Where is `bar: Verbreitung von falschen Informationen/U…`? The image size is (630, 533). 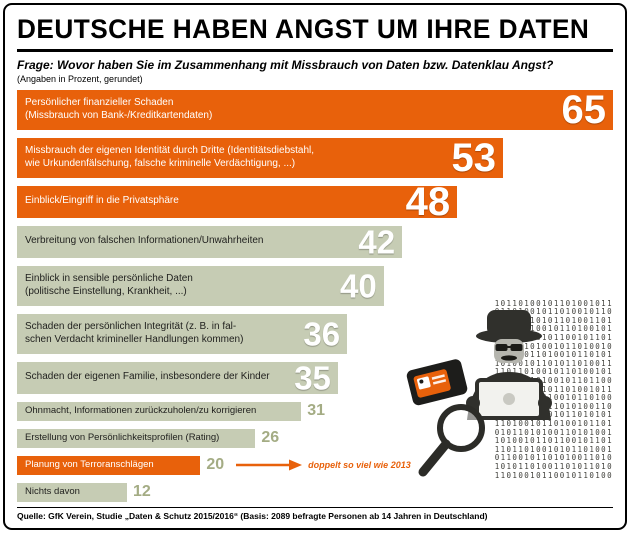
bar: Verbreitung von falschen Informationen/U… is located at coordinates (210, 242).